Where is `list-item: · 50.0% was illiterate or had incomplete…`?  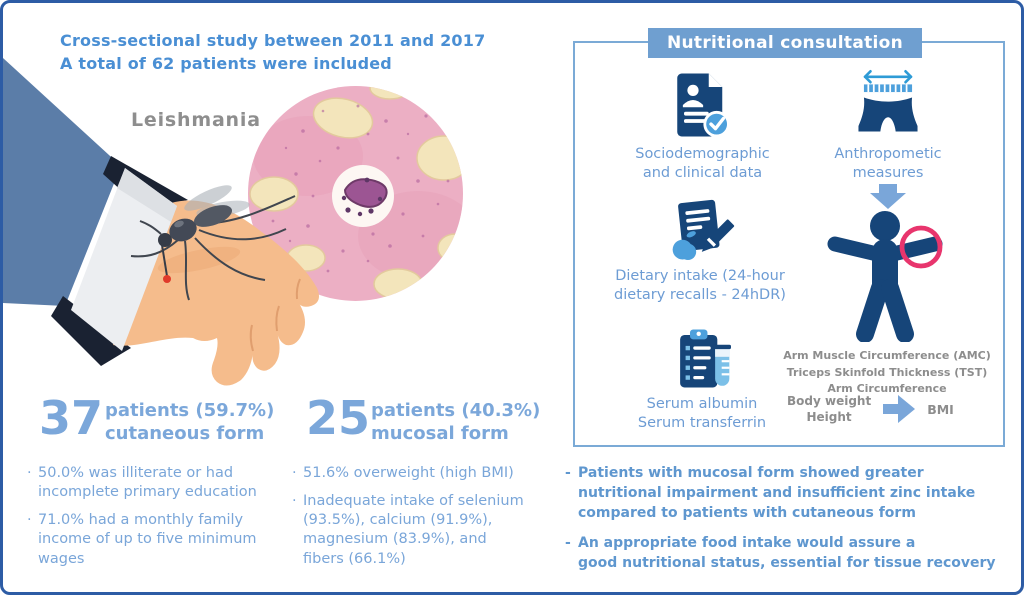
list-item: · 50.0% was illiterate or had incomplete… is located at coordinates (155, 483).